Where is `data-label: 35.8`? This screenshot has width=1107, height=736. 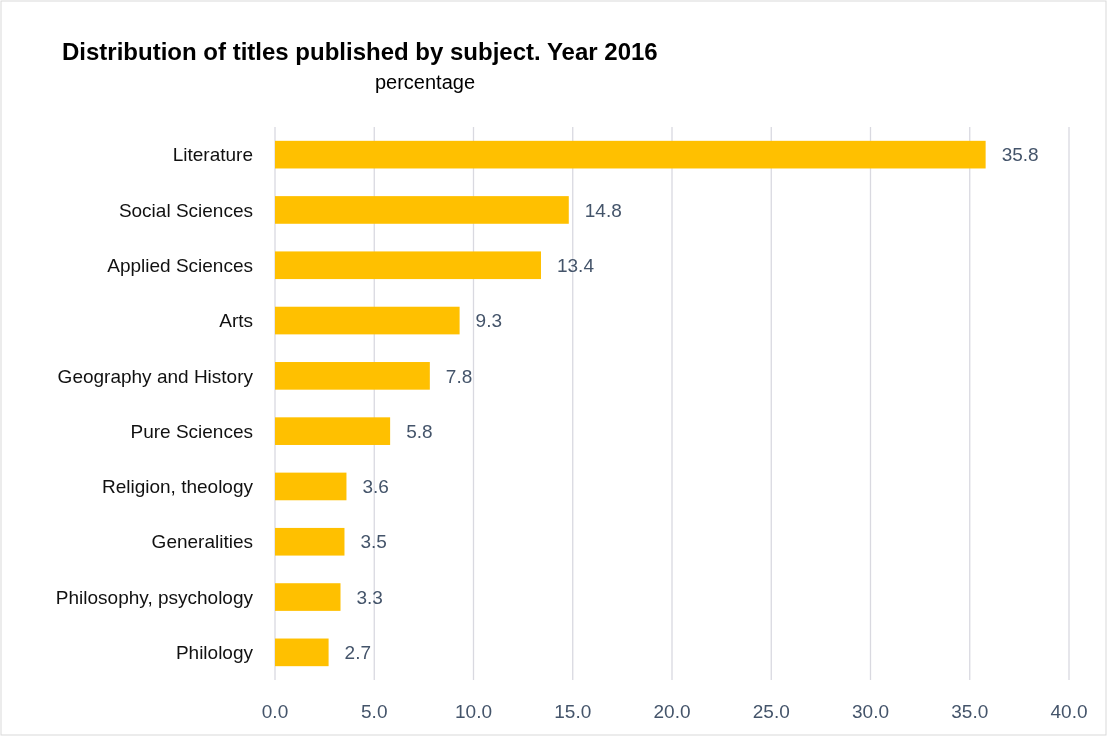
data-label: 35.8 is located at coordinates (1020, 155).